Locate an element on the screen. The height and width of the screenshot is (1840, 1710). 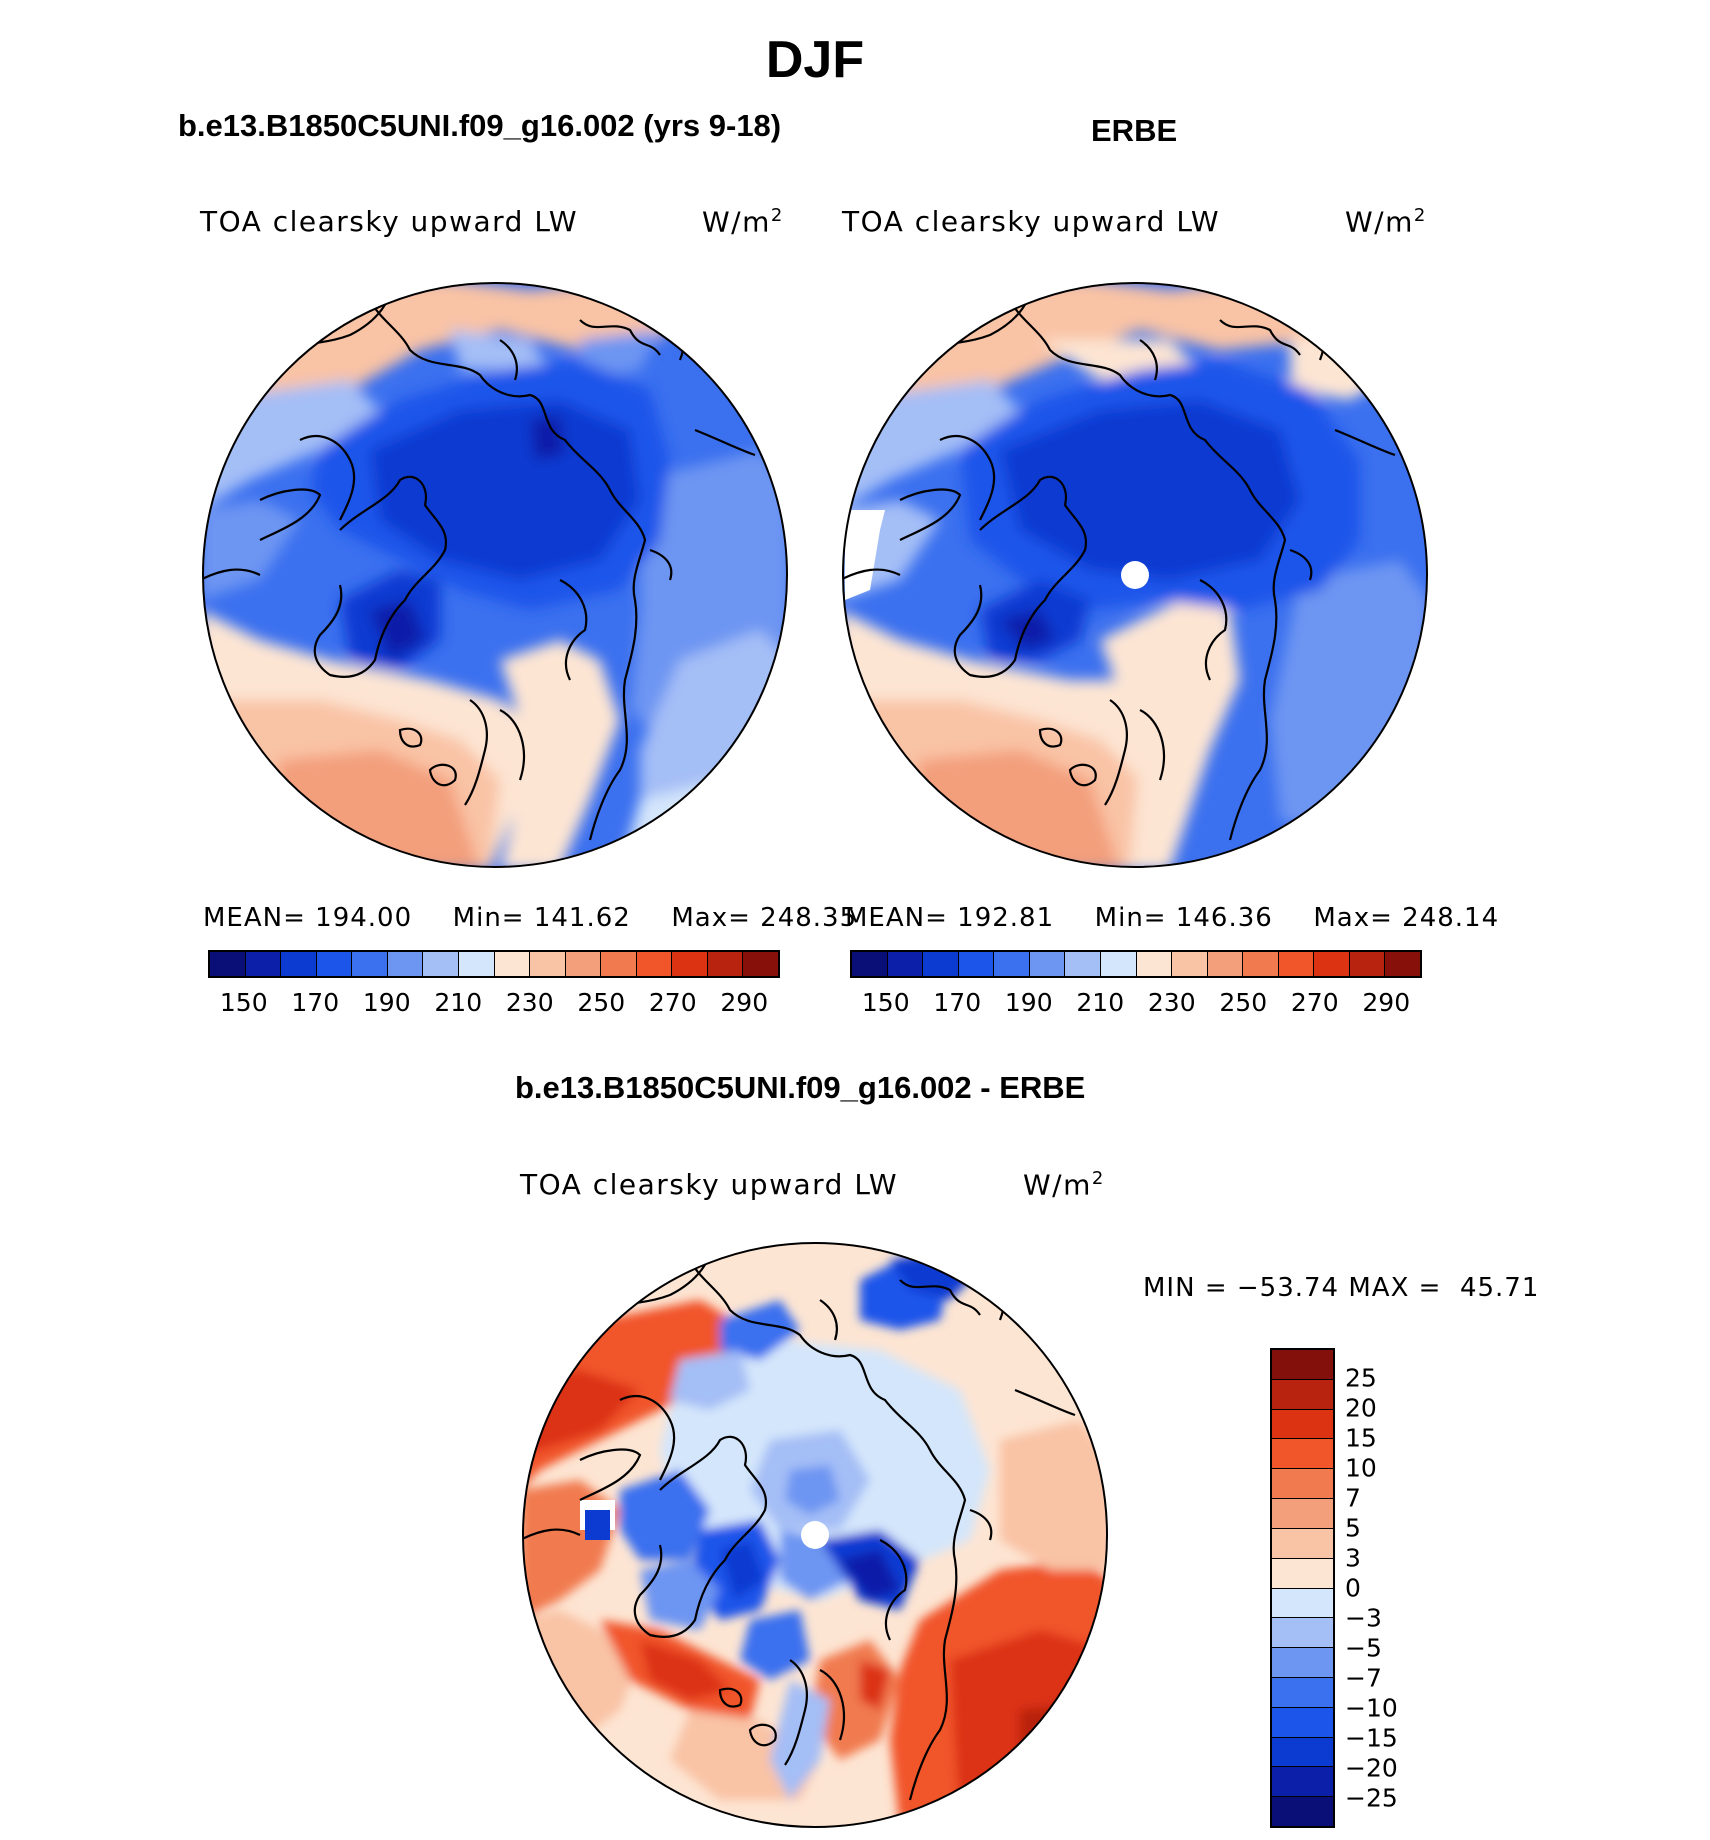
left-colorbar-tick-label: 210 is located at coordinates (458, 1002).